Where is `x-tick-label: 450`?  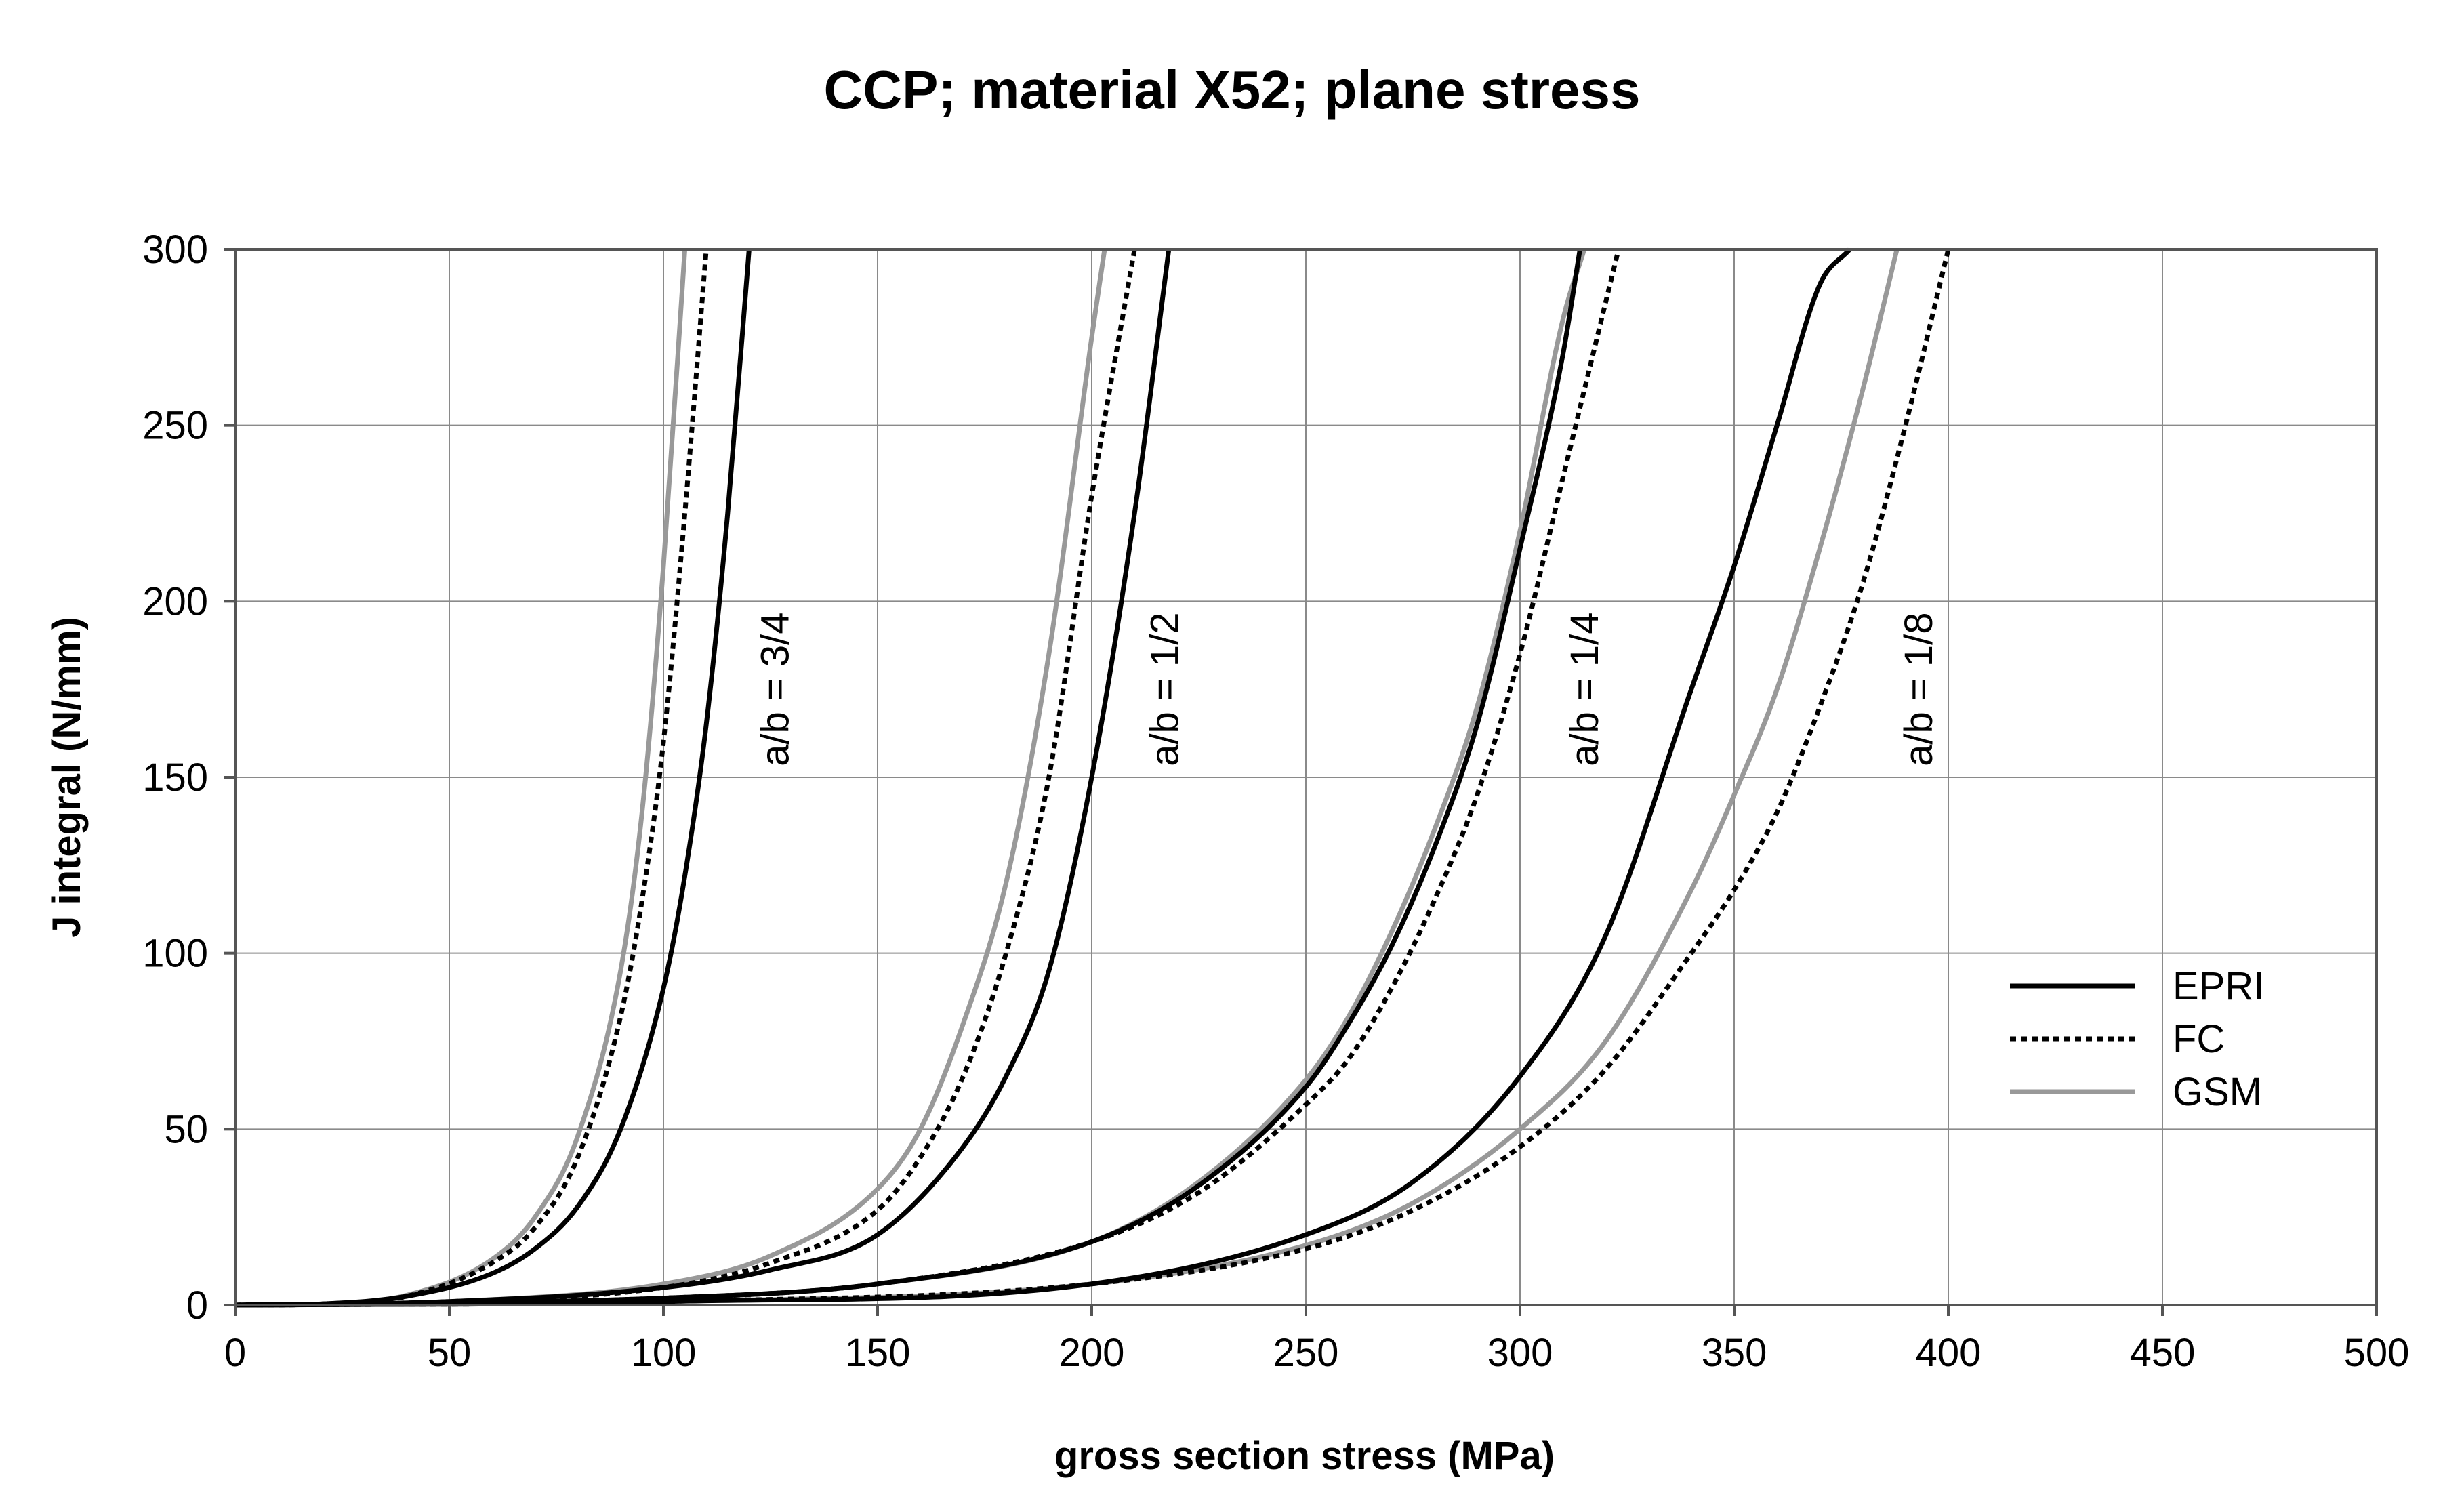
x-tick-label: 450 is located at coordinates (2163, 1353).